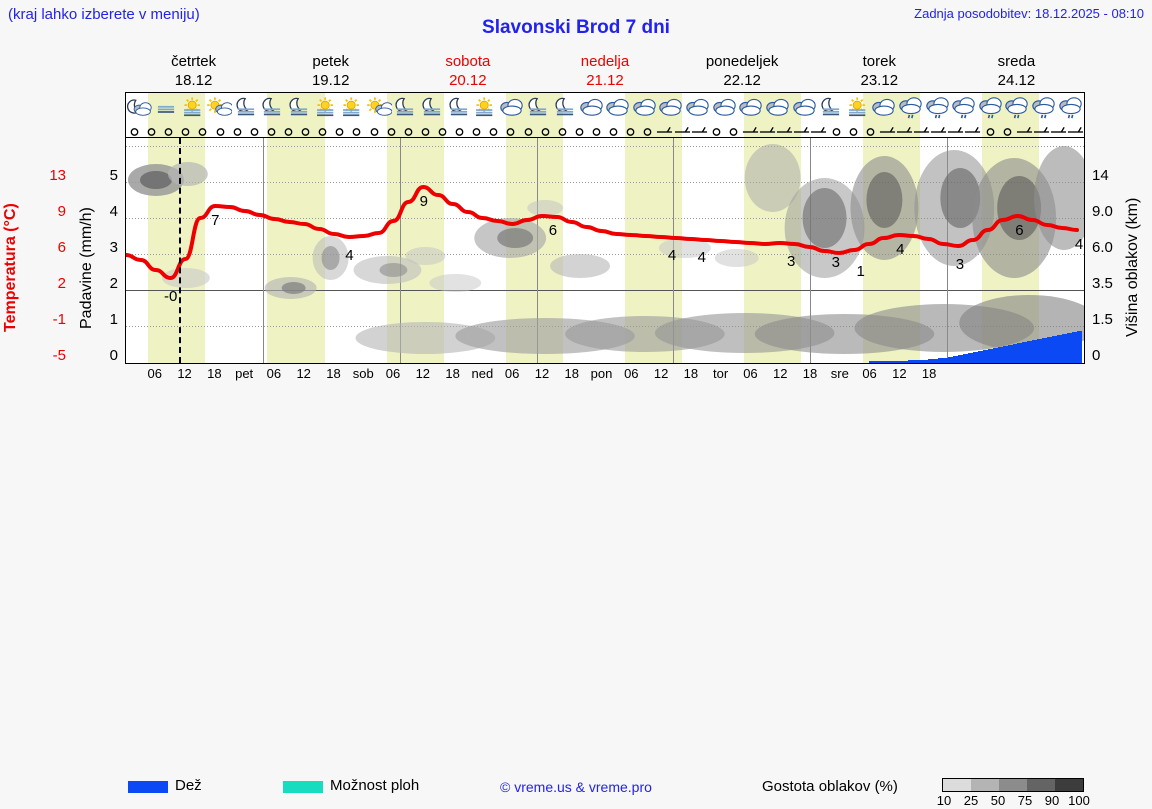 This screenshot has width=1152, height=809. Describe the element at coordinates (263, 250) in the screenshot. I see `day-divider` at that location.